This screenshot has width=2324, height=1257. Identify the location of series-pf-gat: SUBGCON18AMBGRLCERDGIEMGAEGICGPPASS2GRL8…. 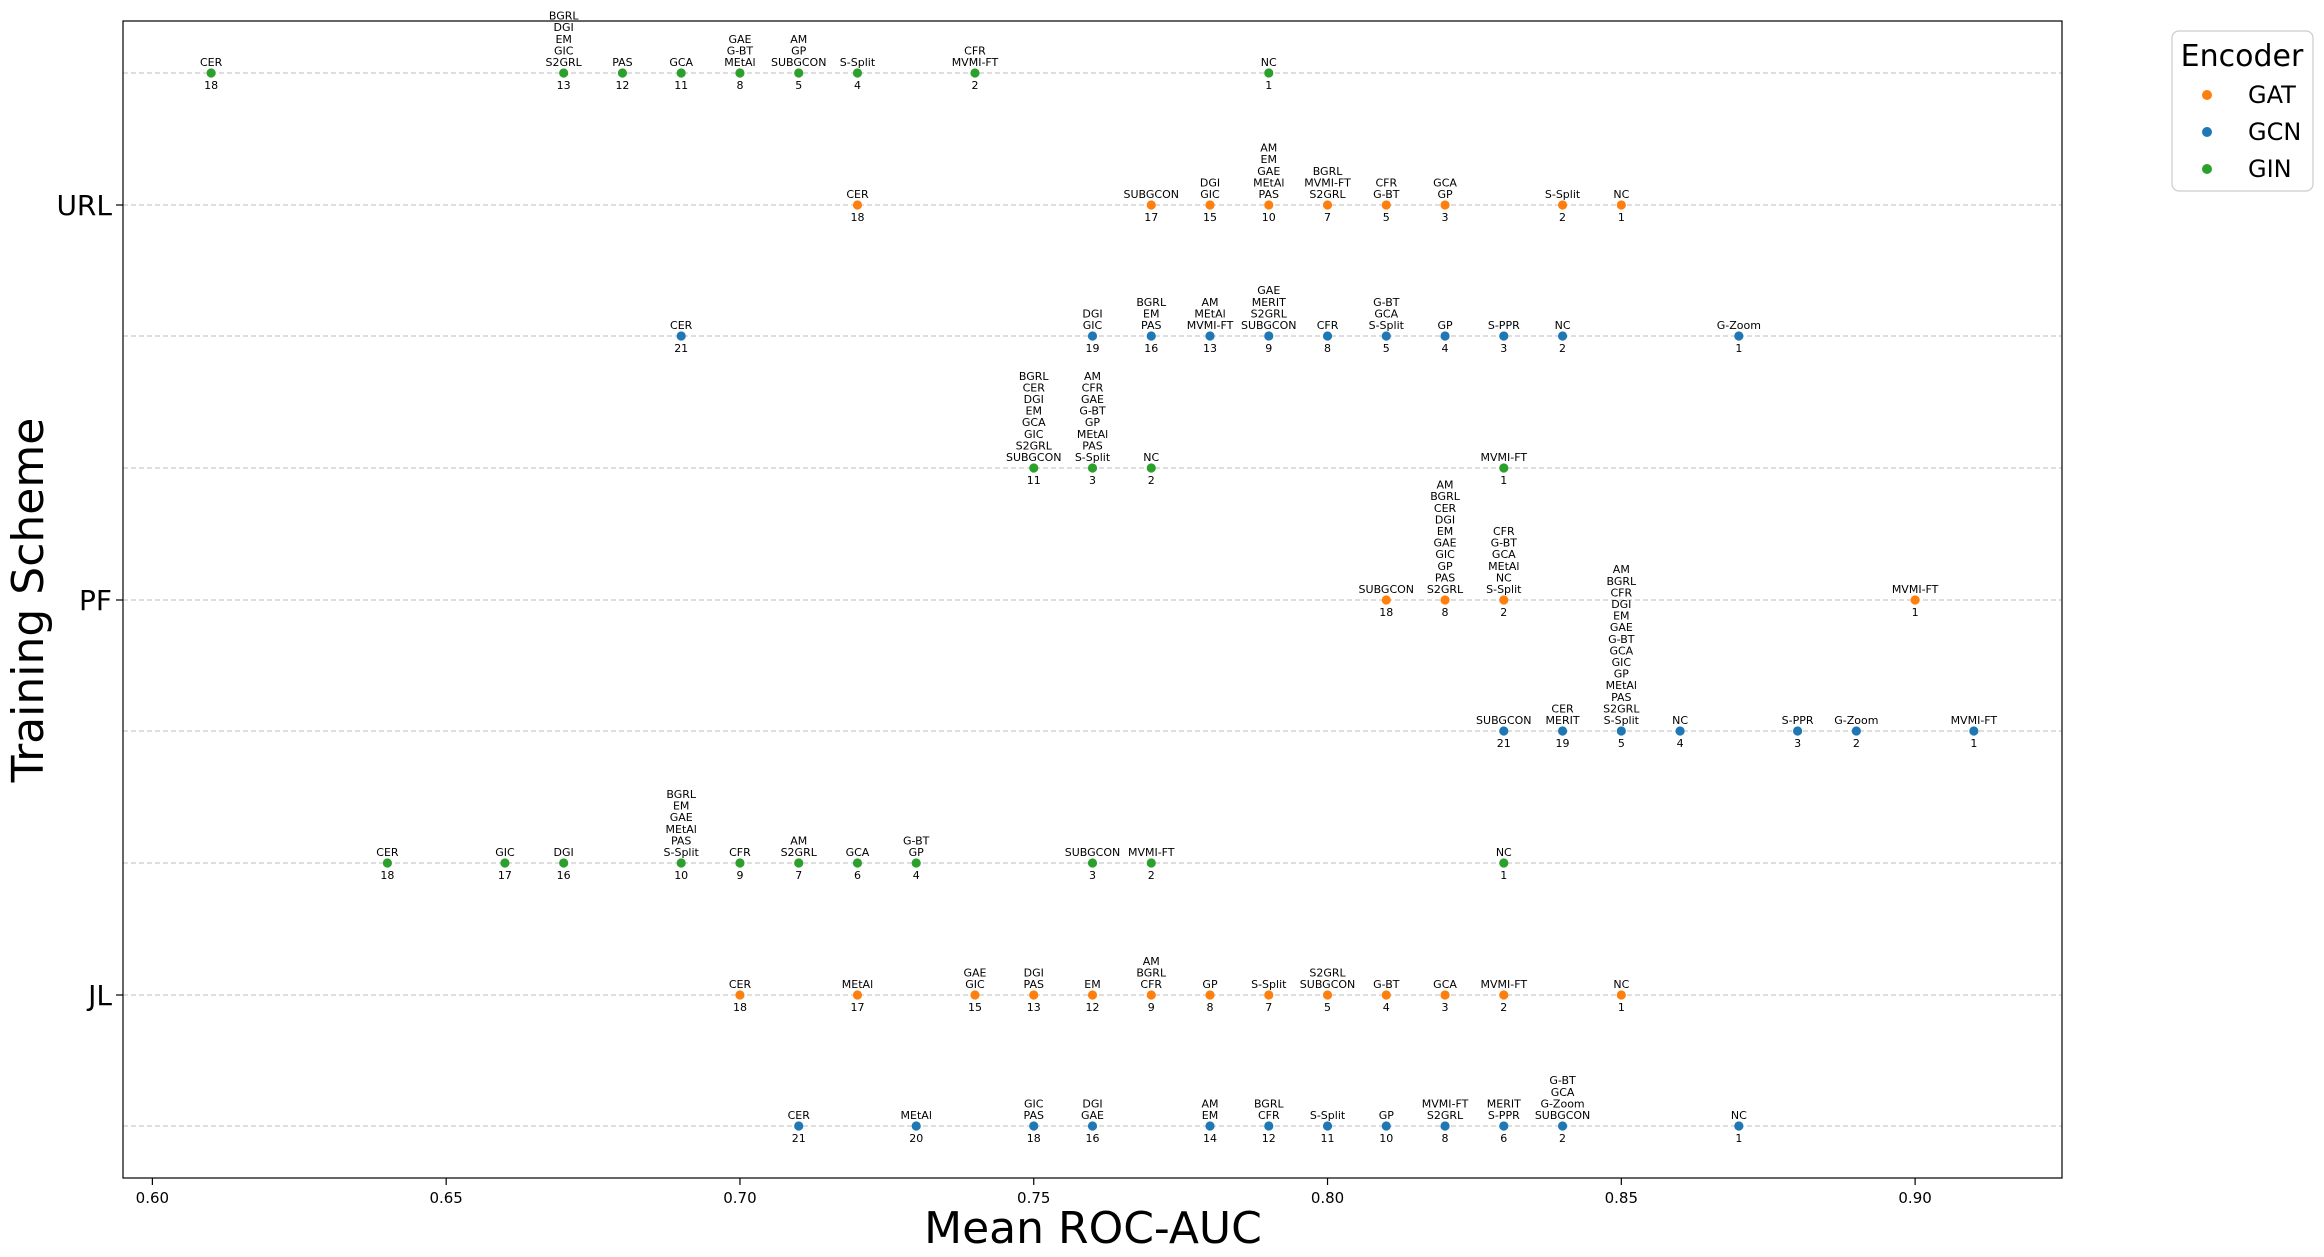
(1649, 549).